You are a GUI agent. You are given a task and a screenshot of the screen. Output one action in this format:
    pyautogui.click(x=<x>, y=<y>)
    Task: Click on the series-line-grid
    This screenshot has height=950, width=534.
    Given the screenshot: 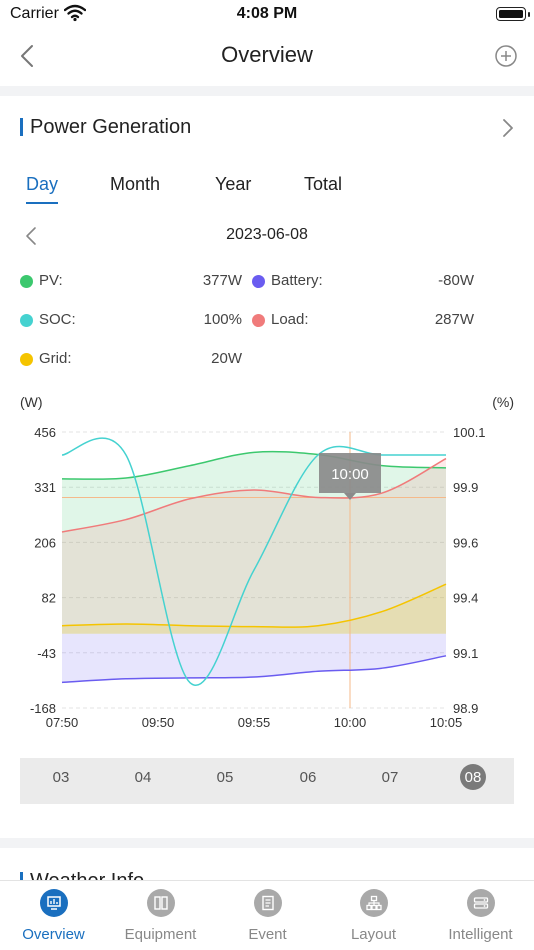 What is the action you would take?
    pyautogui.click(x=254, y=605)
    